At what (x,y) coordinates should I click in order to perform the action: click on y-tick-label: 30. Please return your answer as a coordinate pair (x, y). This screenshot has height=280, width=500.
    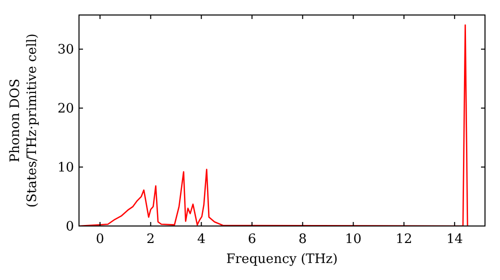
    Looking at the image, I should click on (65, 50).